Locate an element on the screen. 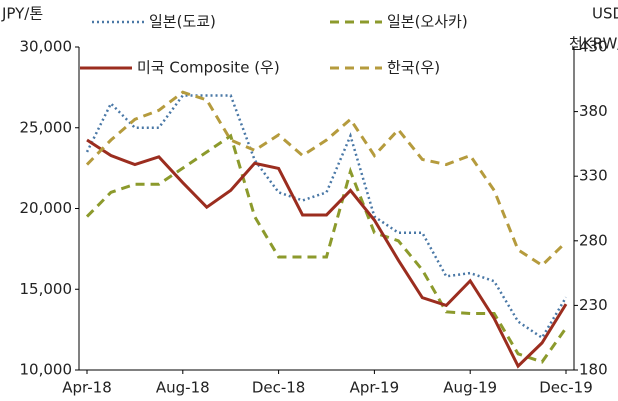 The width and height of the screenshot is (618, 401). y-tick-label: 30,000 is located at coordinates (46, 47).